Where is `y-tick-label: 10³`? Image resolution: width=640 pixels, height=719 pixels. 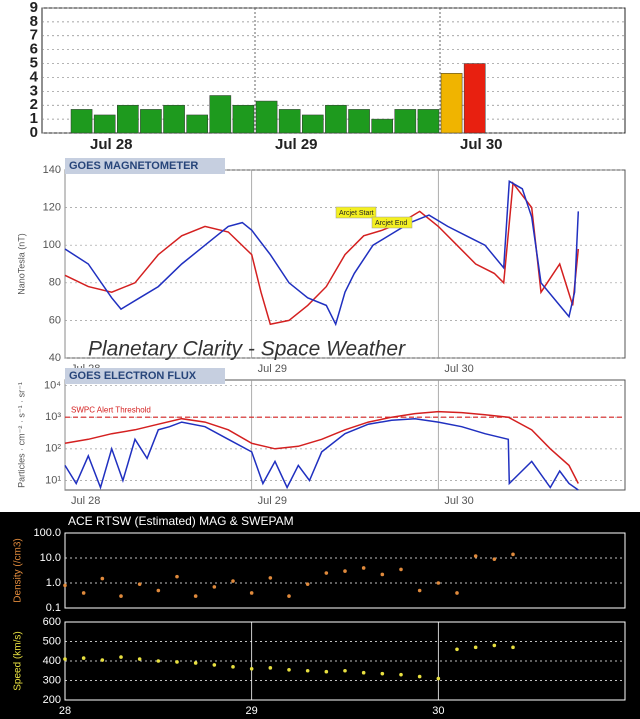 y-tick-label: 10³ is located at coordinates (53, 417).